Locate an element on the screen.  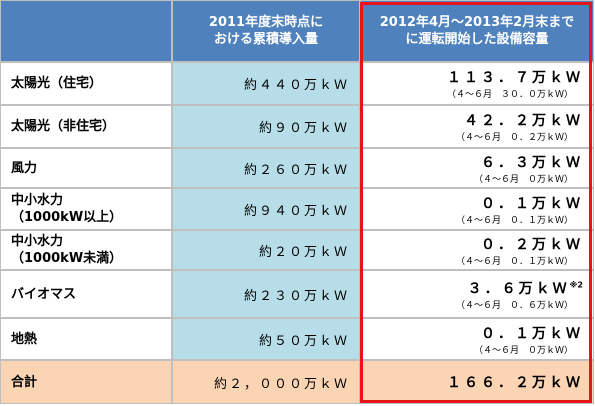
name-cell: 地熱 is located at coordinates (86, 339).